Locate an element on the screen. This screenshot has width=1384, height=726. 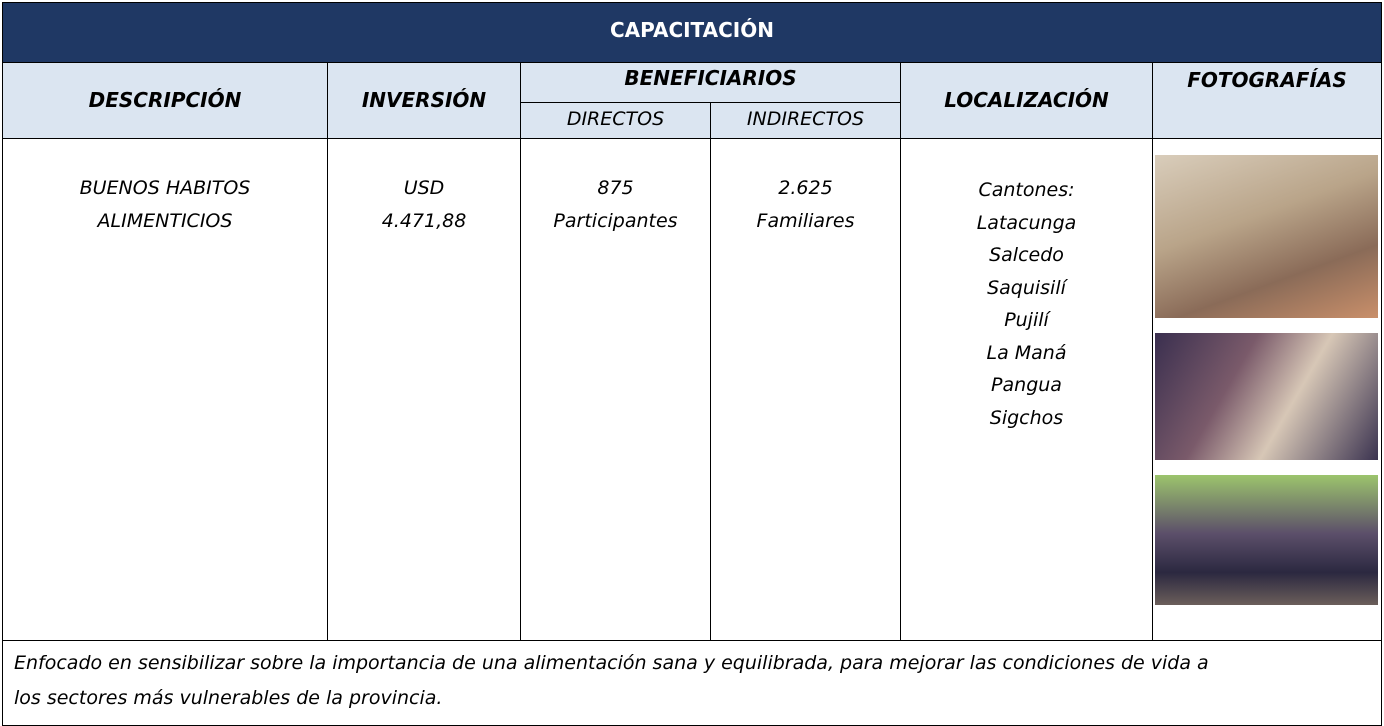
text-line: Pangua is located at coordinates (1026, 385).